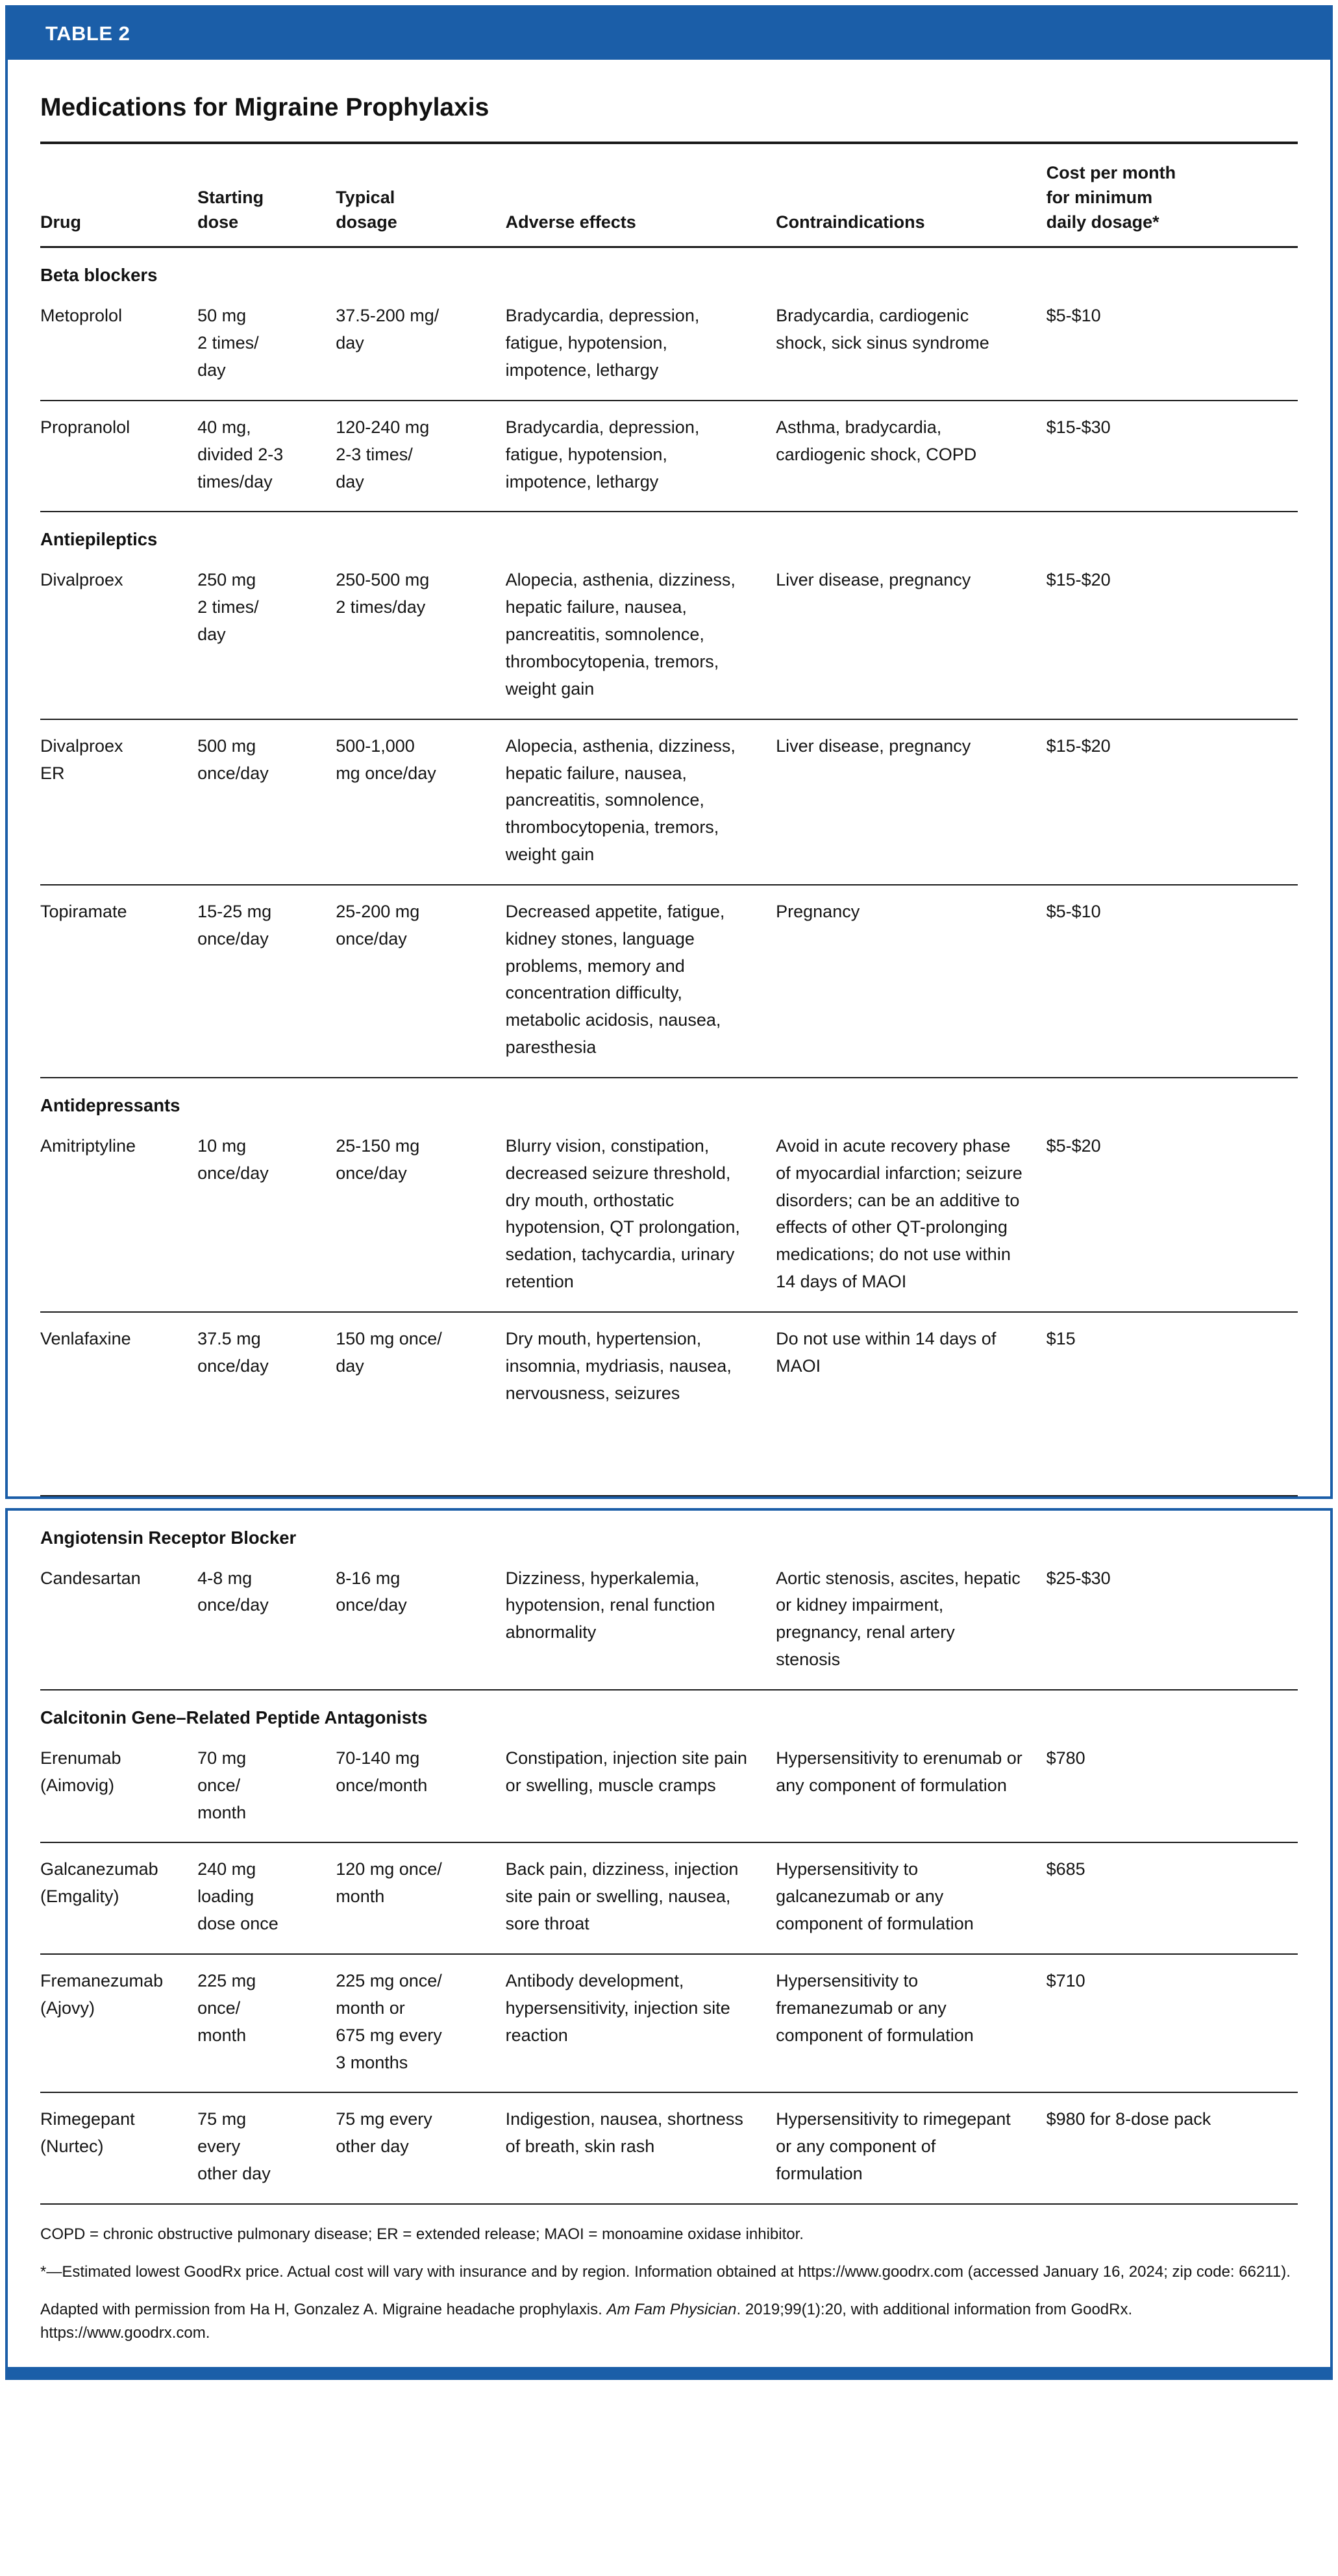 The width and height of the screenshot is (1338, 2576). Describe the element at coordinates (228, 607) in the screenshot. I see `cell-starting-dose: 250 mg 2 times/ day` at that location.